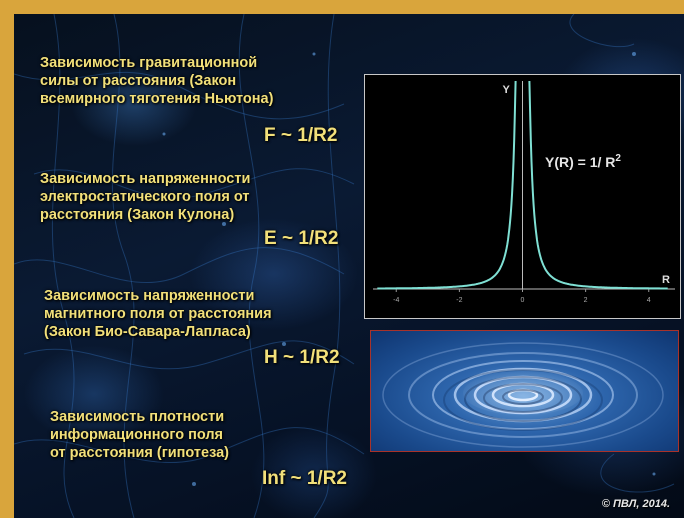 Image resolution: width=684 pixels, height=518 pixels. Describe the element at coordinates (523, 300) in the screenshot. I see `x-tick-label: 0` at that location.